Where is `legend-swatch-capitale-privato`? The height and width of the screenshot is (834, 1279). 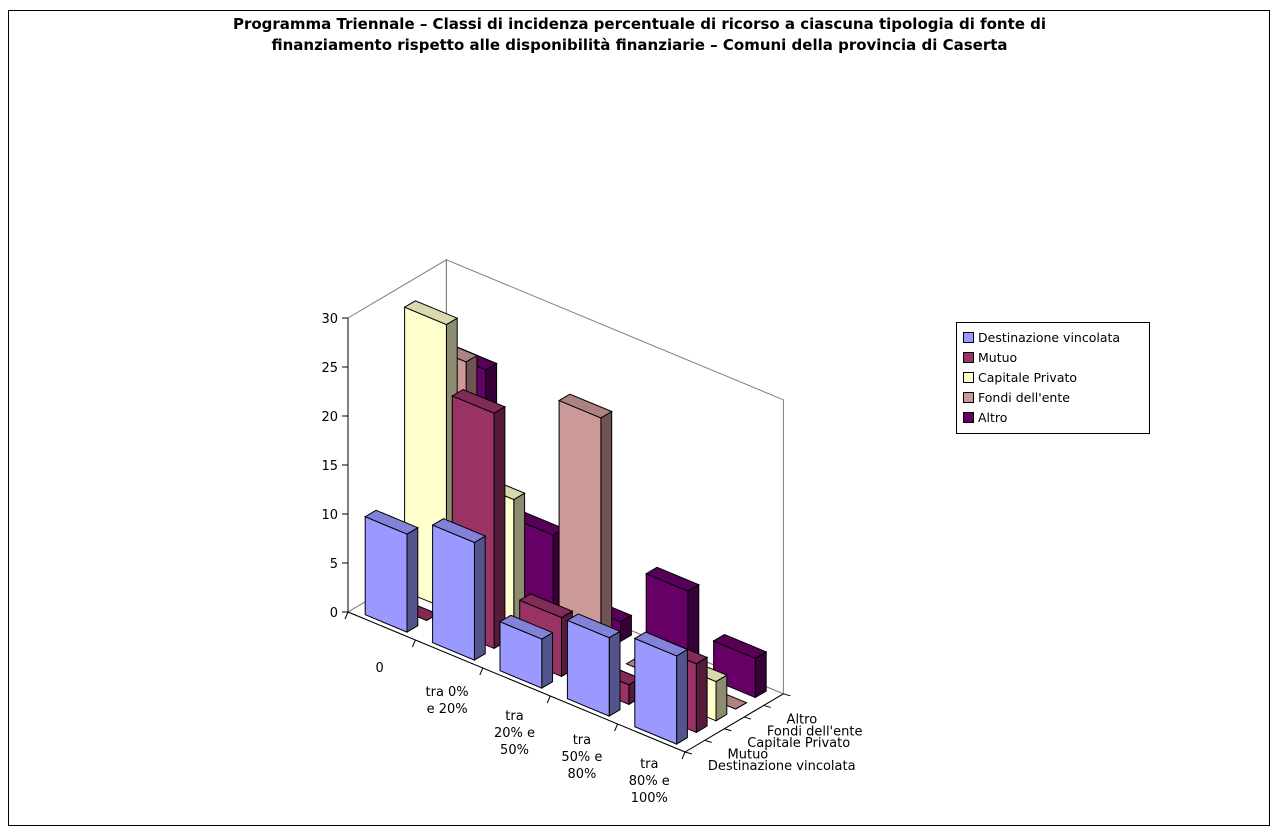 legend-swatch-capitale-privato is located at coordinates (968, 377).